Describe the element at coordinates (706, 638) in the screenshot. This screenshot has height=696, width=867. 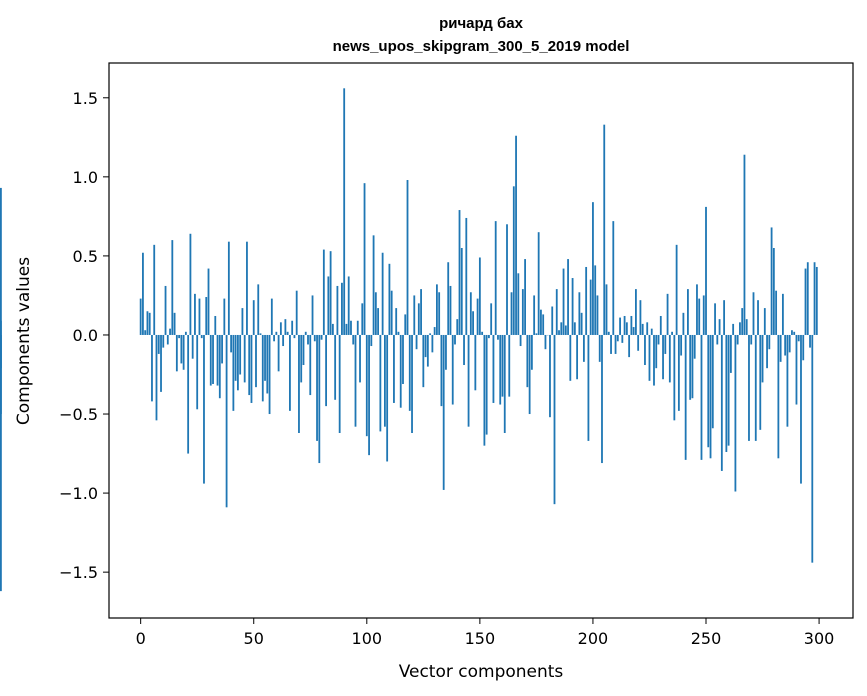
I see `x-tick-label: 250` at that location.